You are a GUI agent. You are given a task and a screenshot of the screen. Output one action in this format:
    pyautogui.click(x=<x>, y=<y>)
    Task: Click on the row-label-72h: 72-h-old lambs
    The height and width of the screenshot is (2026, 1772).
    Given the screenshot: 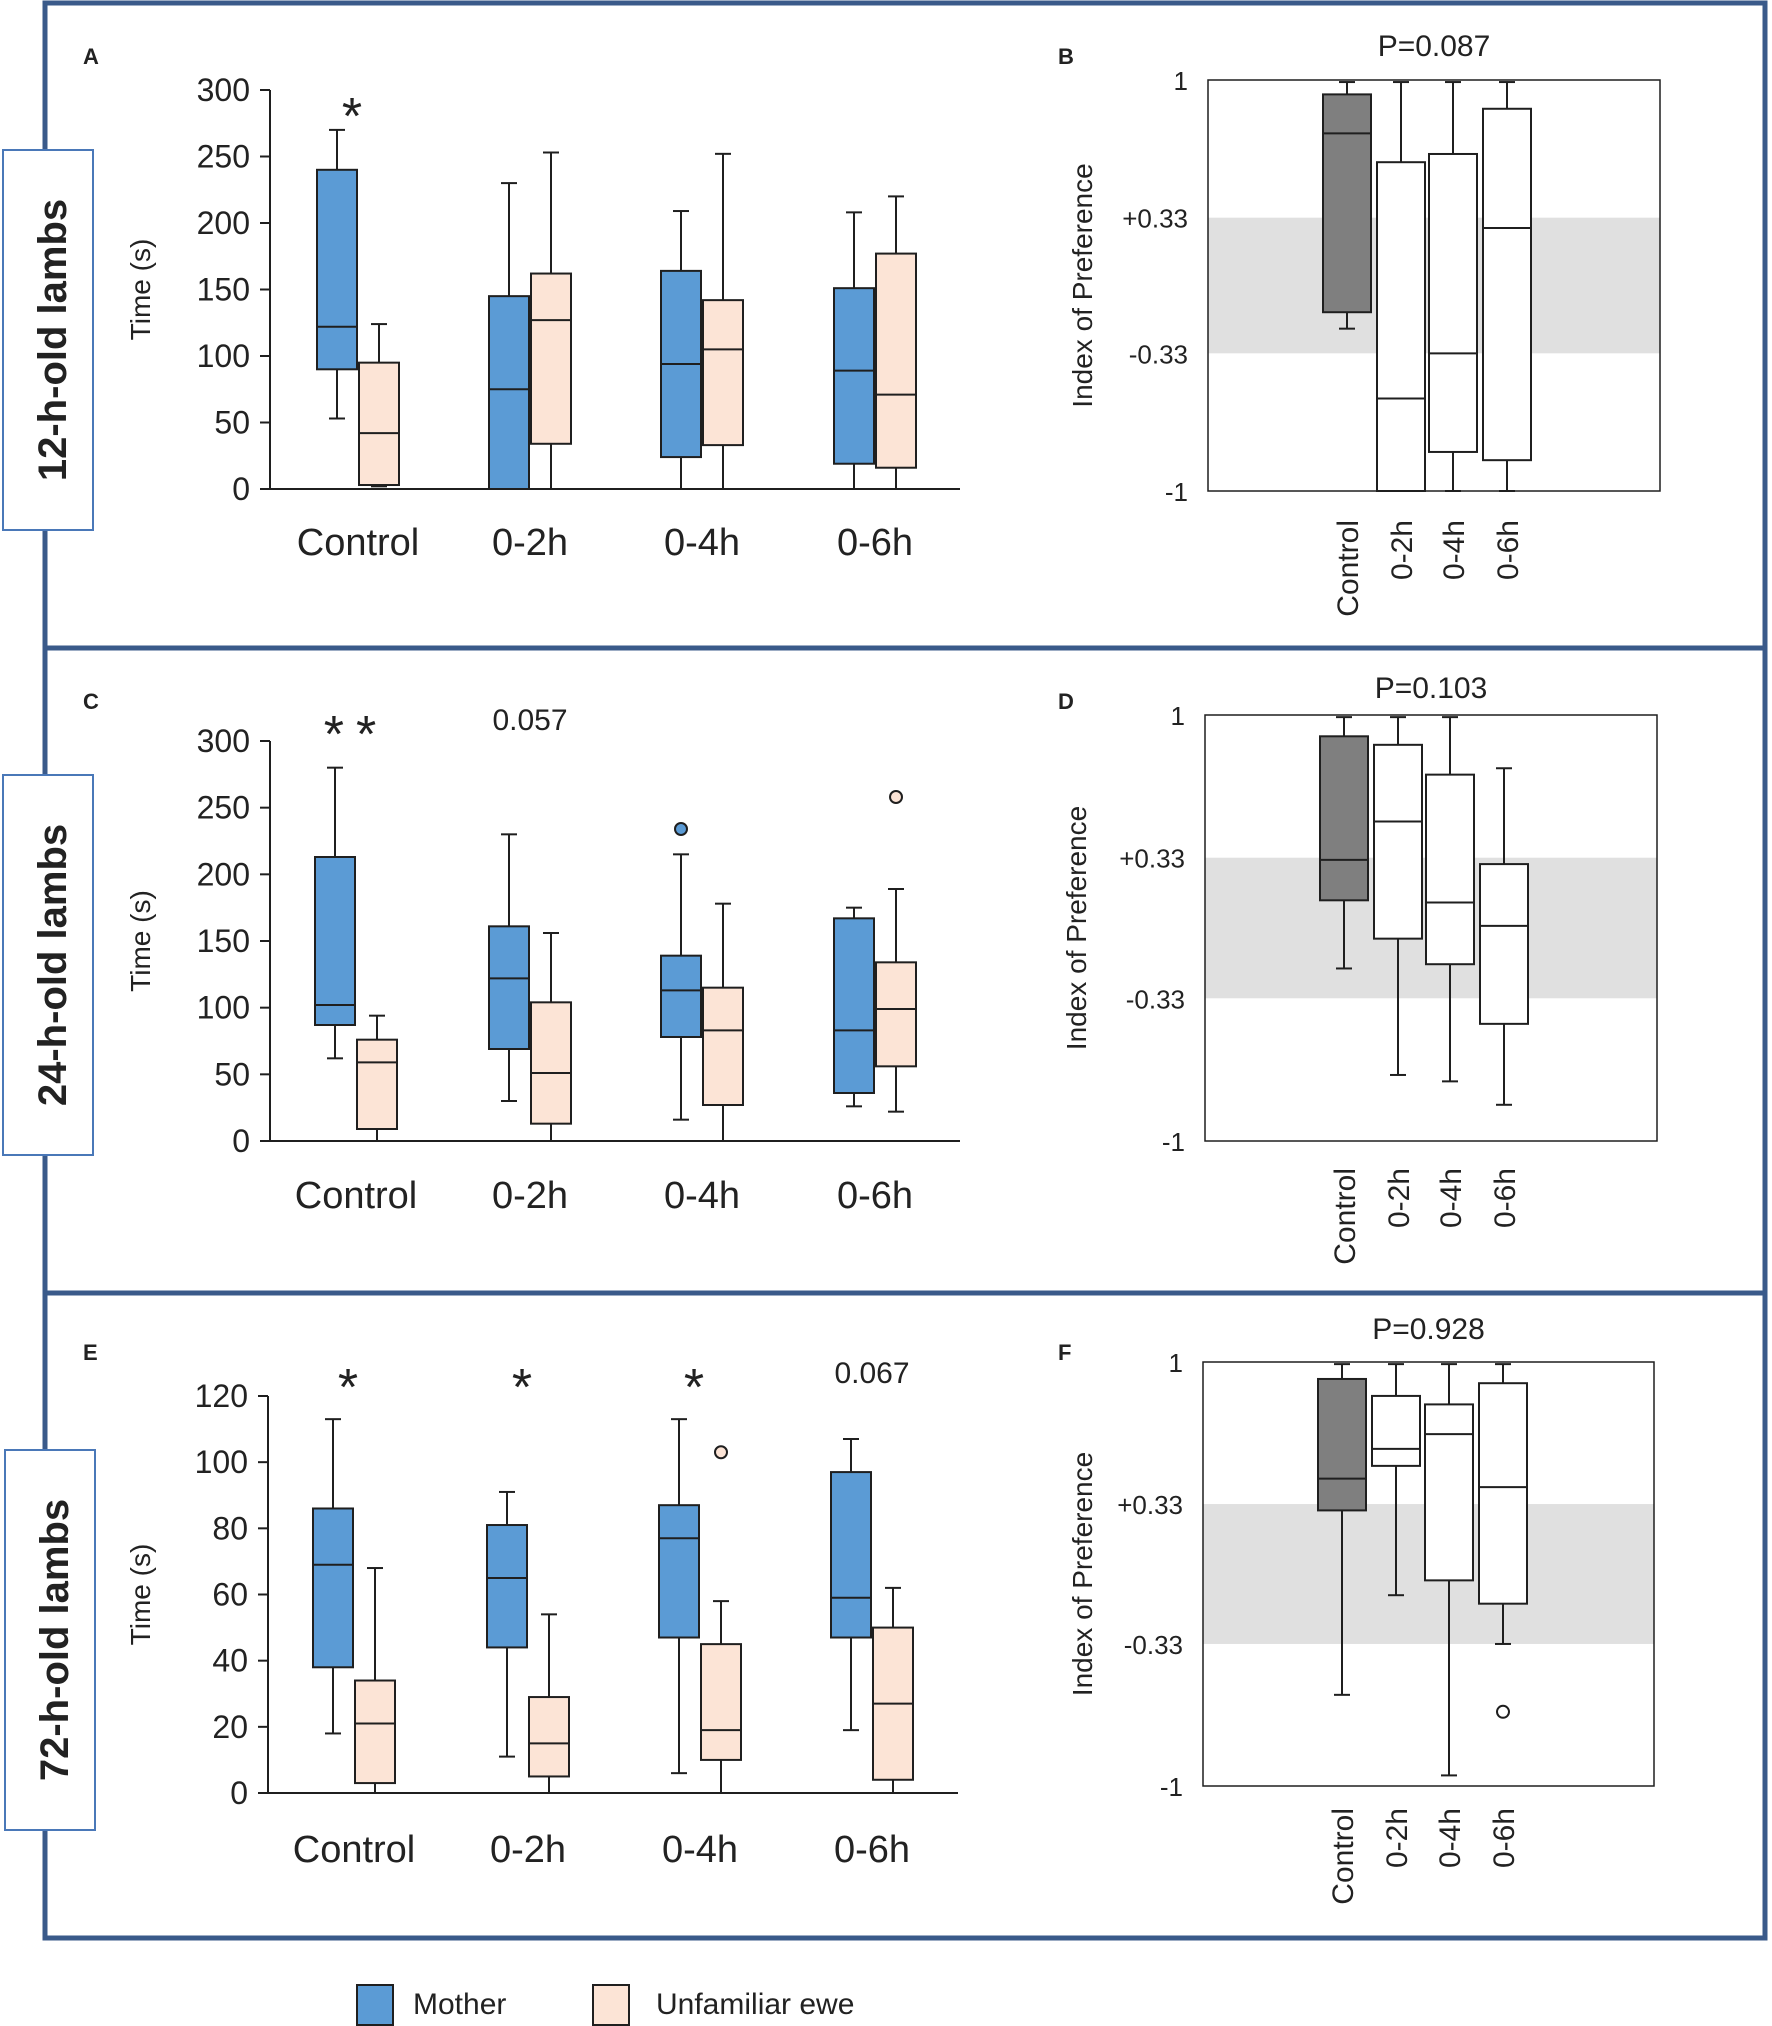 What is the action you would take?
    pyautogui.click(x=50, y=1640)
    